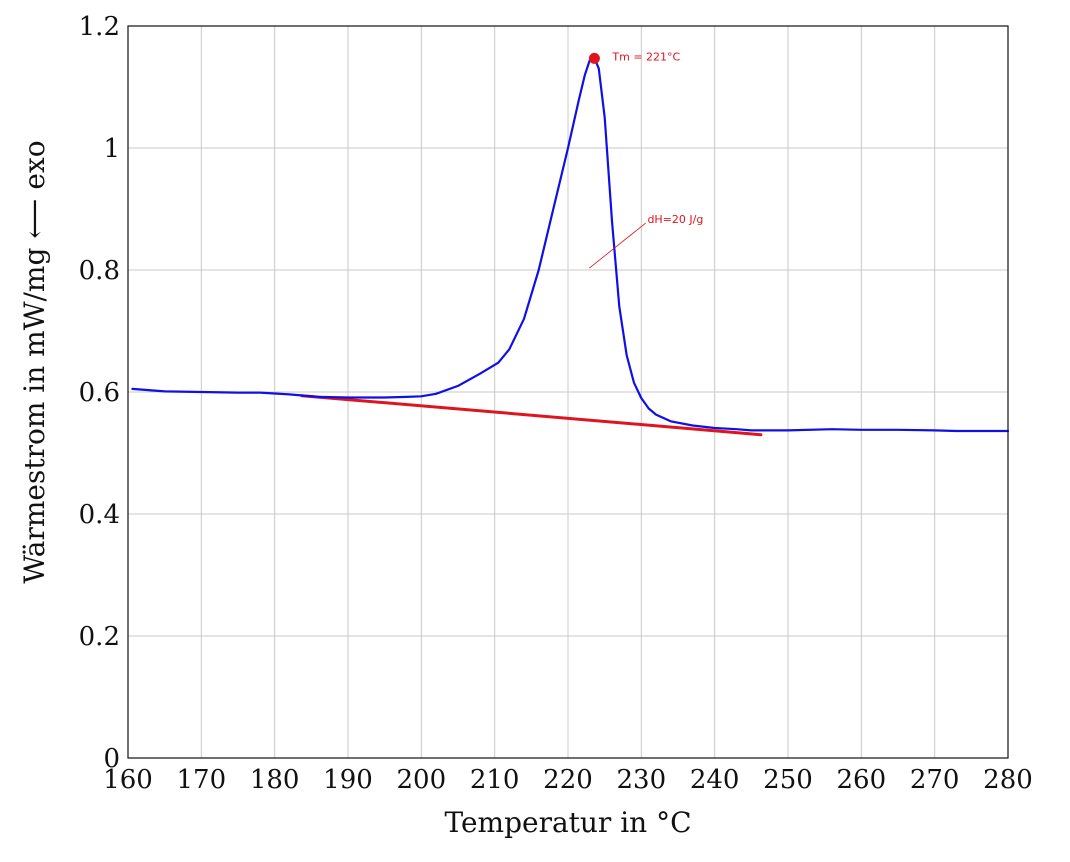  I want to click on x-axis-title: Temperatur in °C, so click(567, 822).